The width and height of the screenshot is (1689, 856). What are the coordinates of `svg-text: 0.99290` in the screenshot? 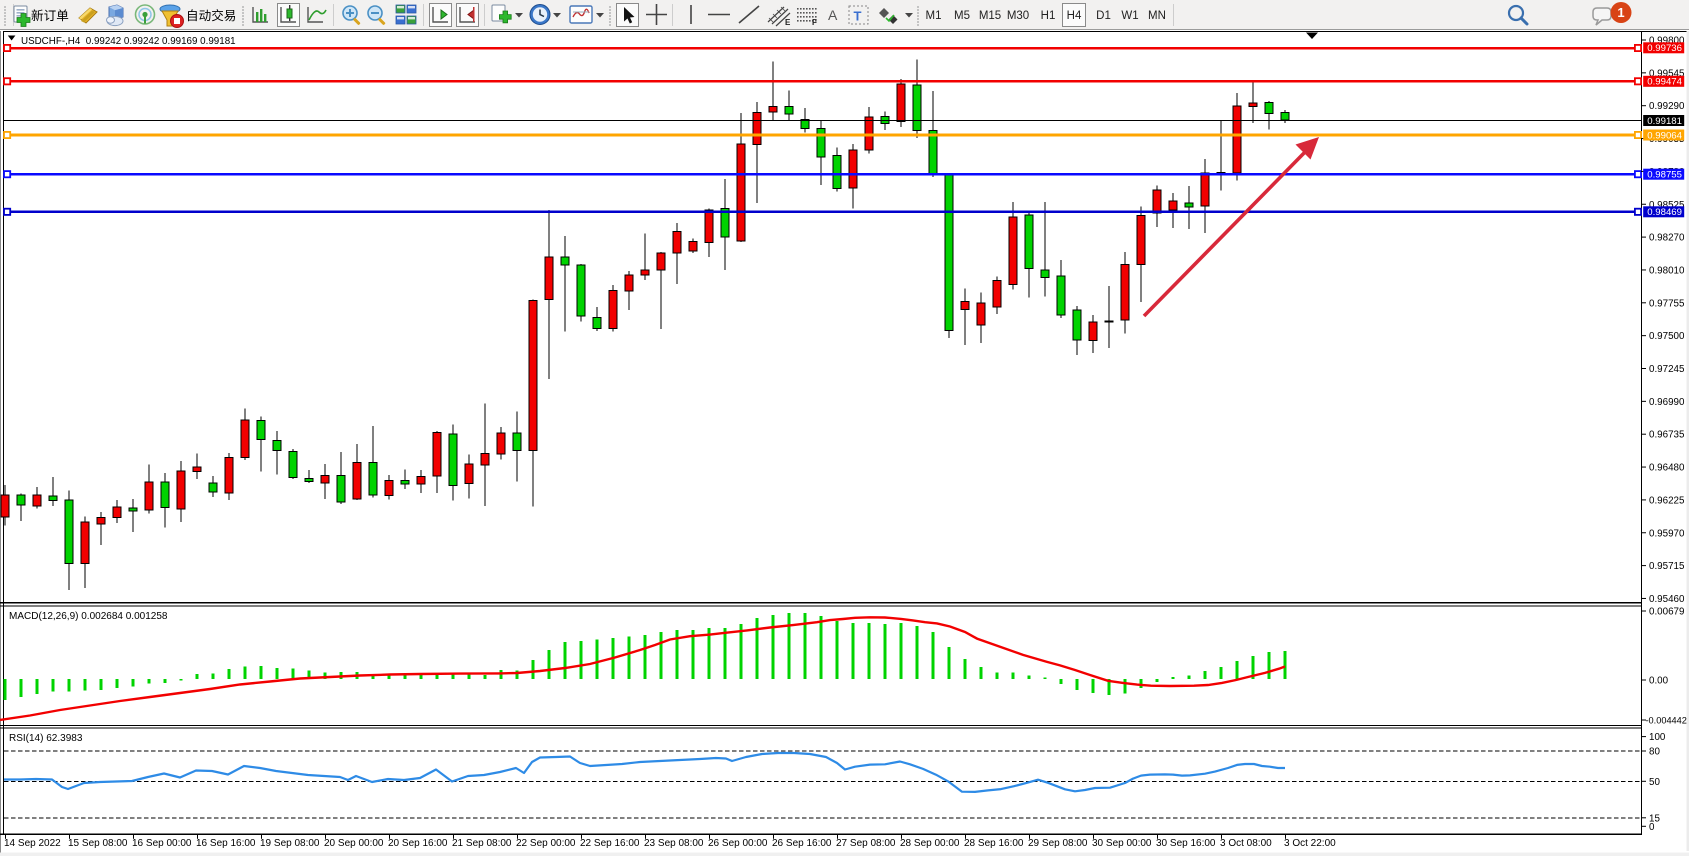 It's located at (1667, 106).